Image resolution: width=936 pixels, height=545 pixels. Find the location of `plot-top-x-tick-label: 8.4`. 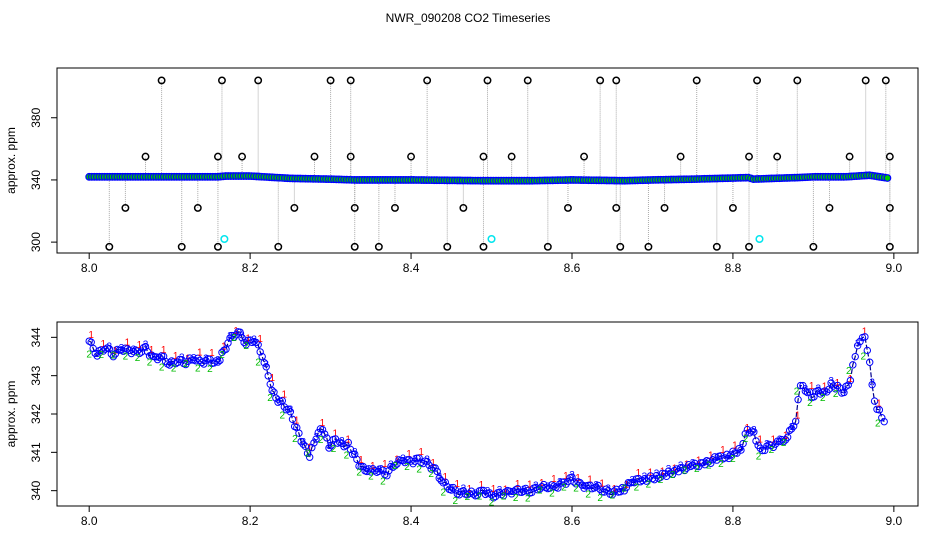

plot-top-x-tick-label: 8.4 is located at coordinates (411, 268).